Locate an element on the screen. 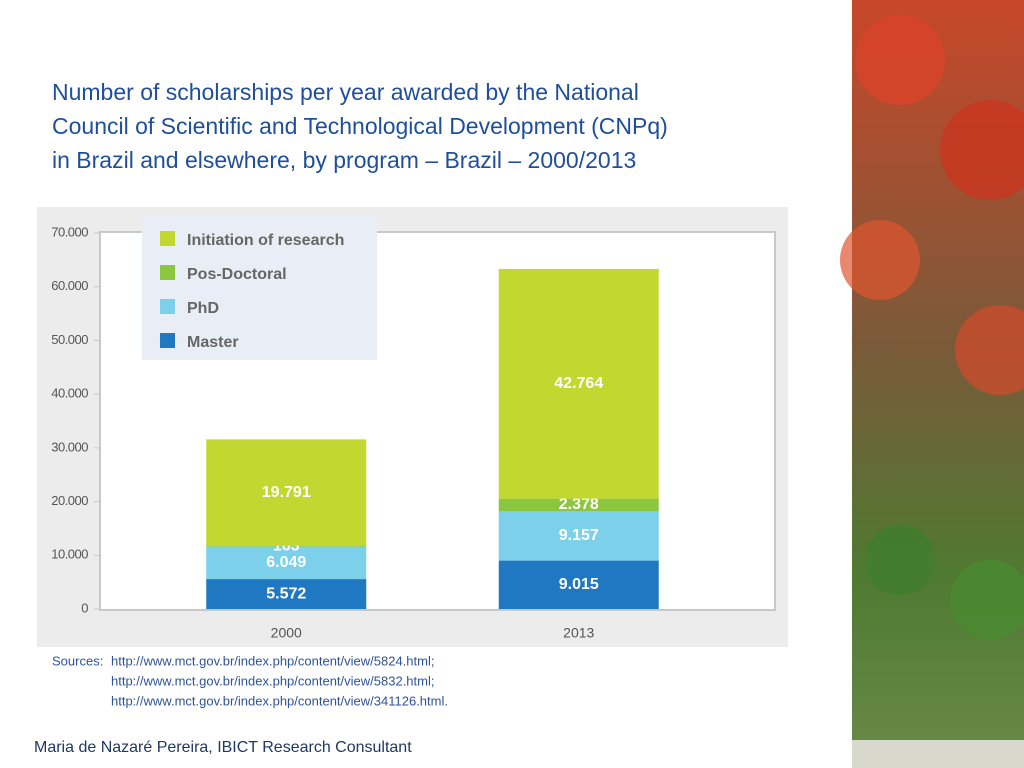  legend-label: Master is located at coordinates (213, 342).